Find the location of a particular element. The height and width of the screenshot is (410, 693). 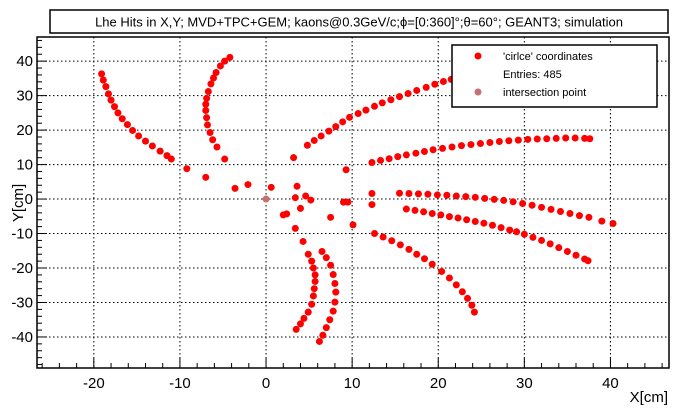

legend-label-circle-coordinates: 'cirlce' coordinates is located at coordinates (548, 57).